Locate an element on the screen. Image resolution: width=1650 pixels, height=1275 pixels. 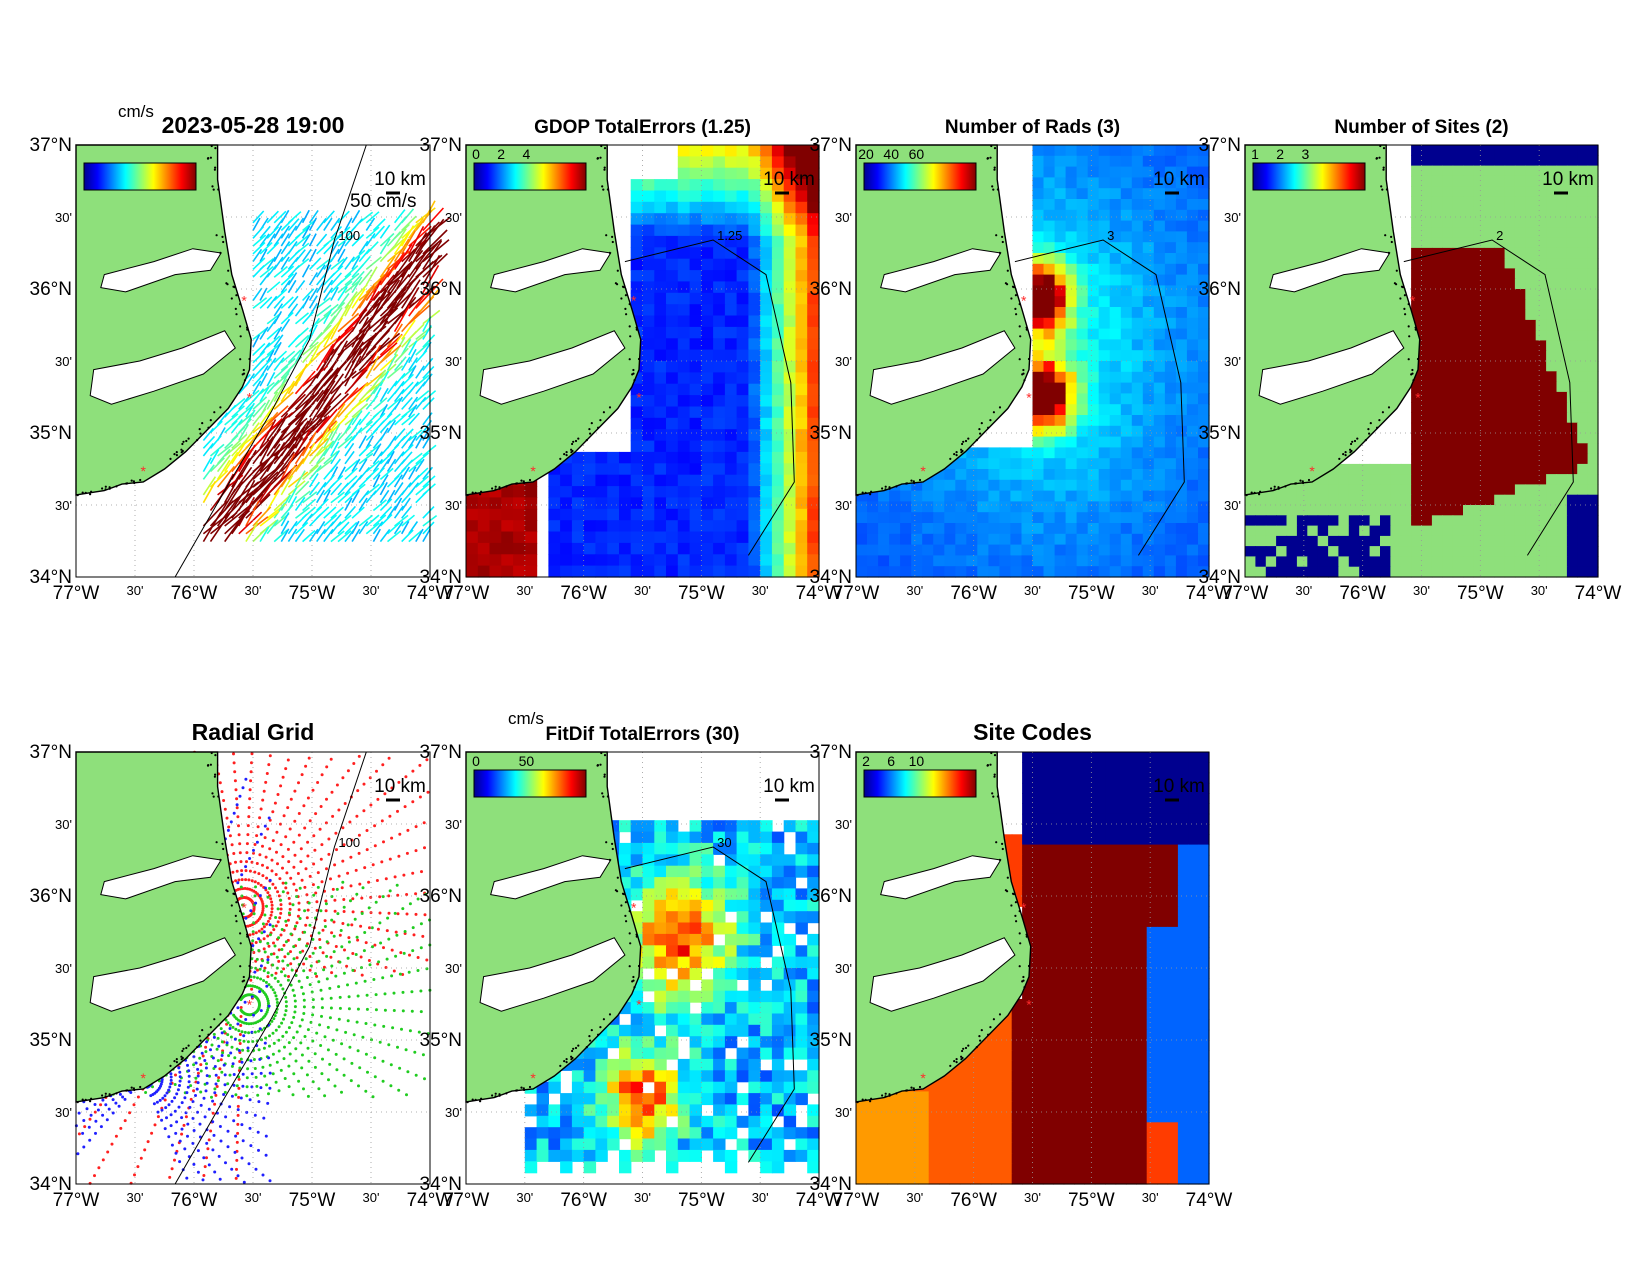
lat-tick-label: 35°N is located at coordinates (1220, 433).